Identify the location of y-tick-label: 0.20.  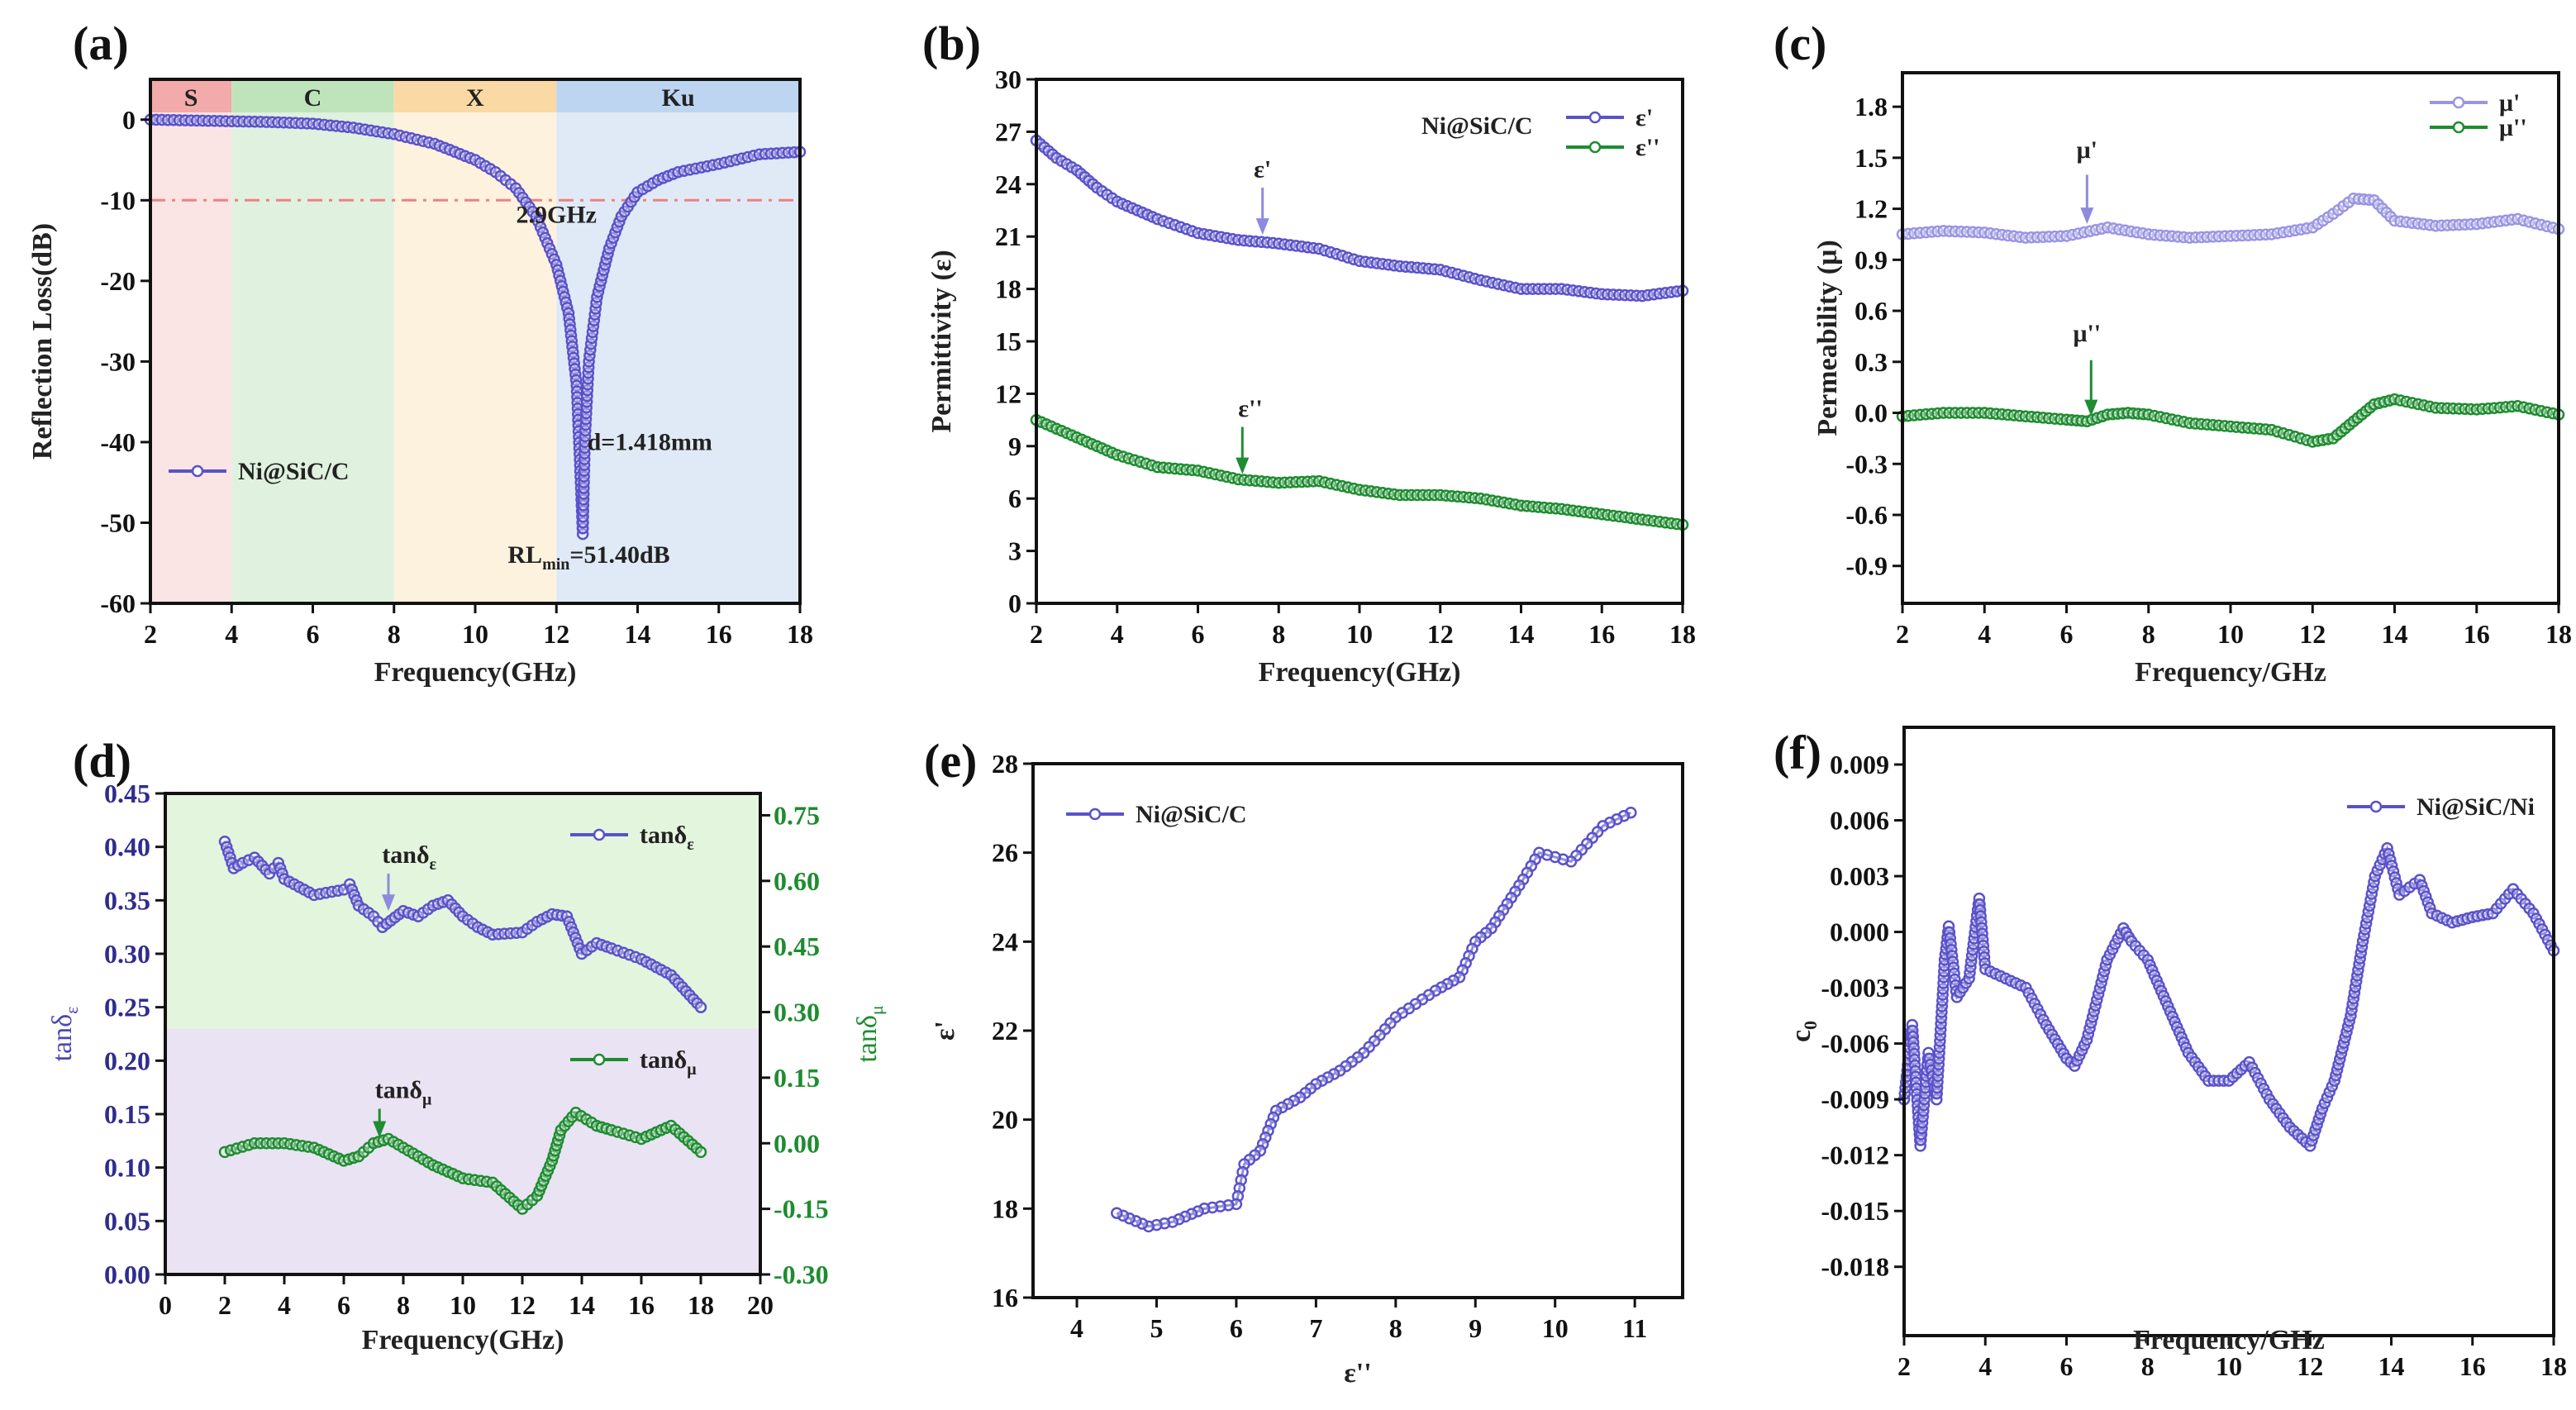
(127, 1060).